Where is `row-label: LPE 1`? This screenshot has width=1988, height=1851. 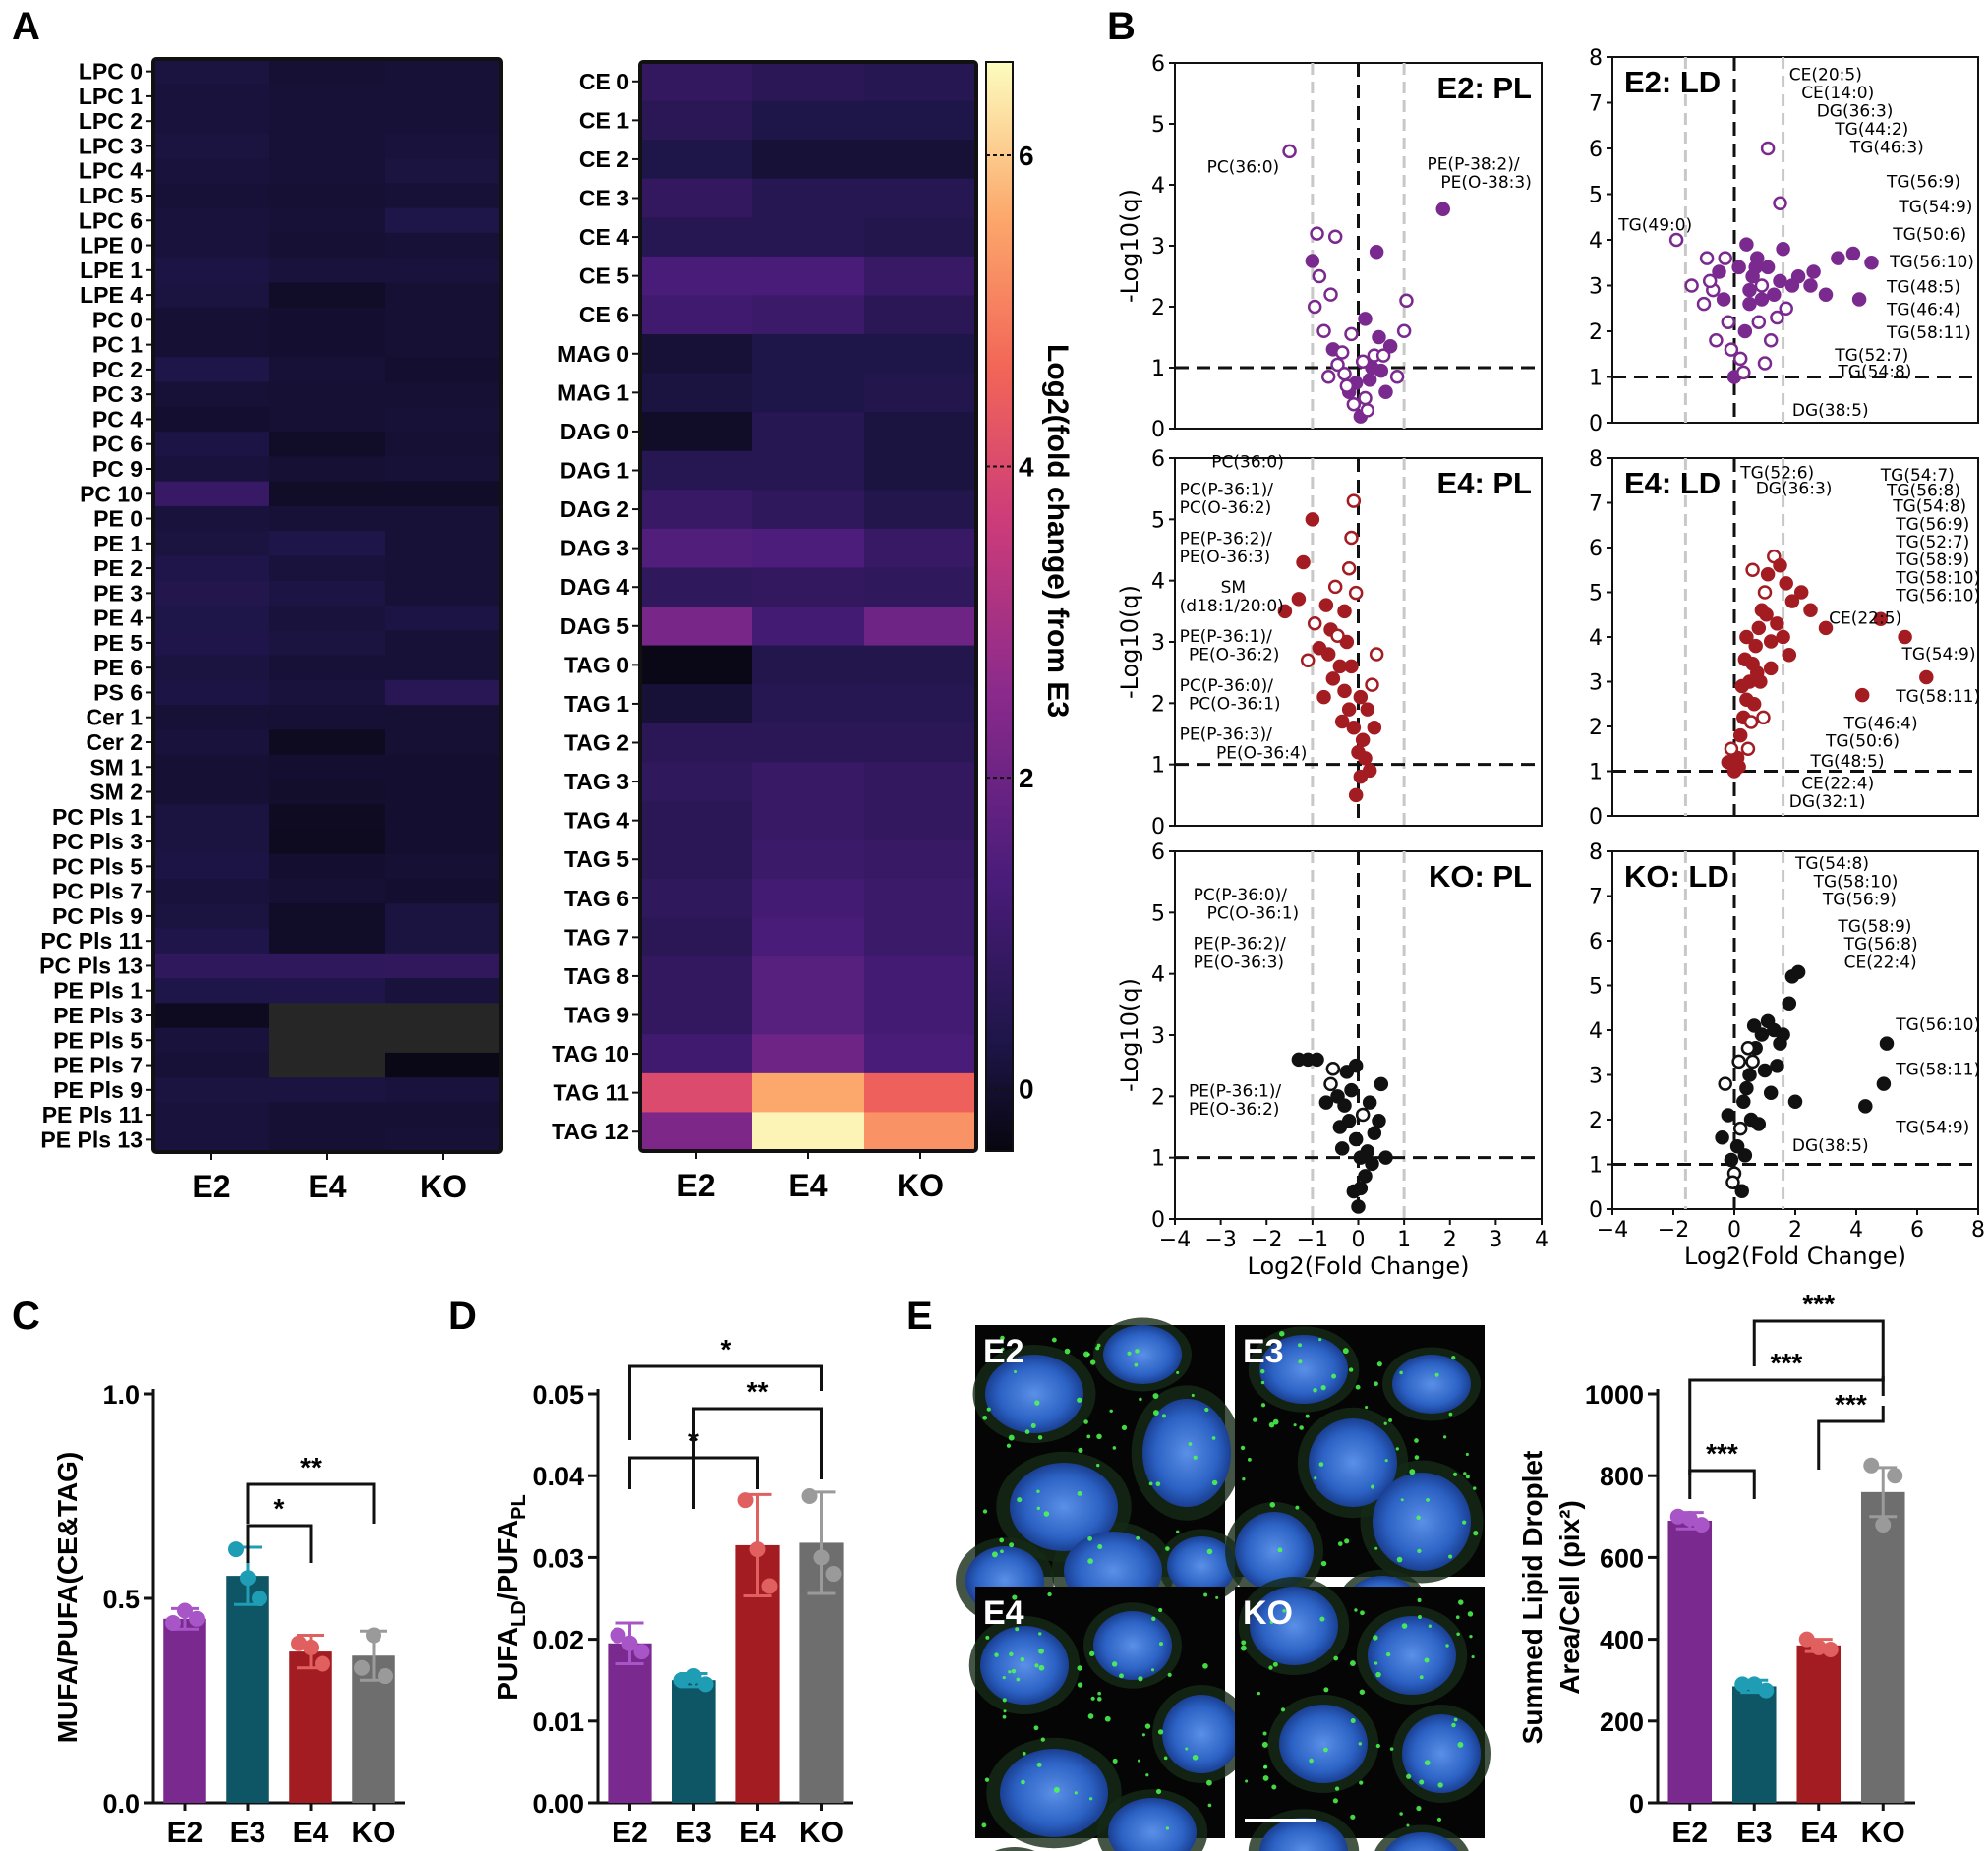
row-label: LPE 1 is located at coordinates (111, 270).